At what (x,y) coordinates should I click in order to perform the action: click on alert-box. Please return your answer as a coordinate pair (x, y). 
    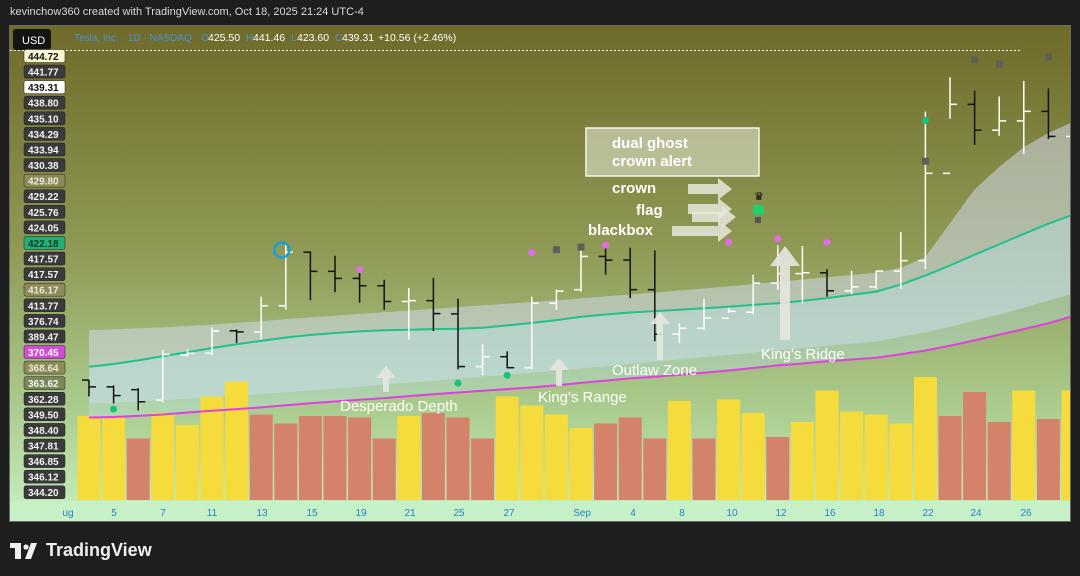
    Looking at the image, I should click on (672, 152).